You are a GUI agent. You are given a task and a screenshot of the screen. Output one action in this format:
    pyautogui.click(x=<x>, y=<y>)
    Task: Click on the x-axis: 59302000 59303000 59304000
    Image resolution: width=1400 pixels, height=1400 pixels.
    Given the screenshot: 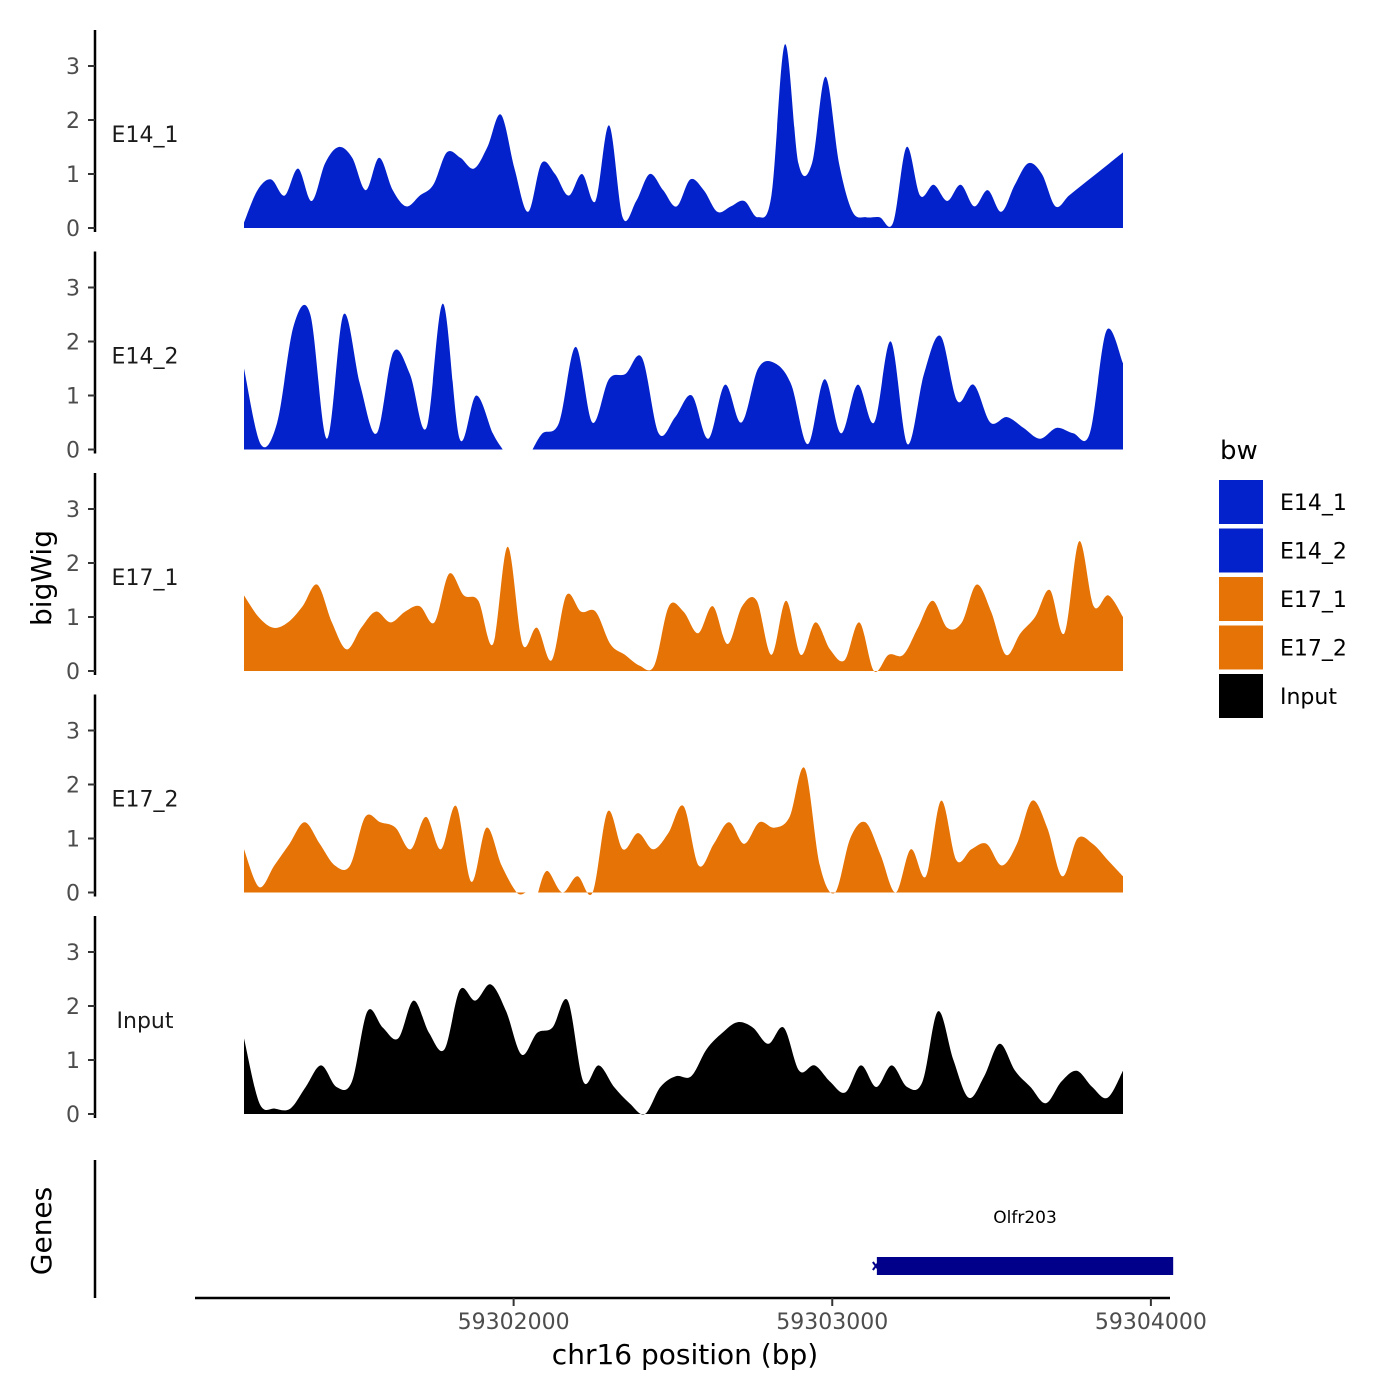 What is the action you would take?
    pyautogui.click(x=701, y=1315)
    